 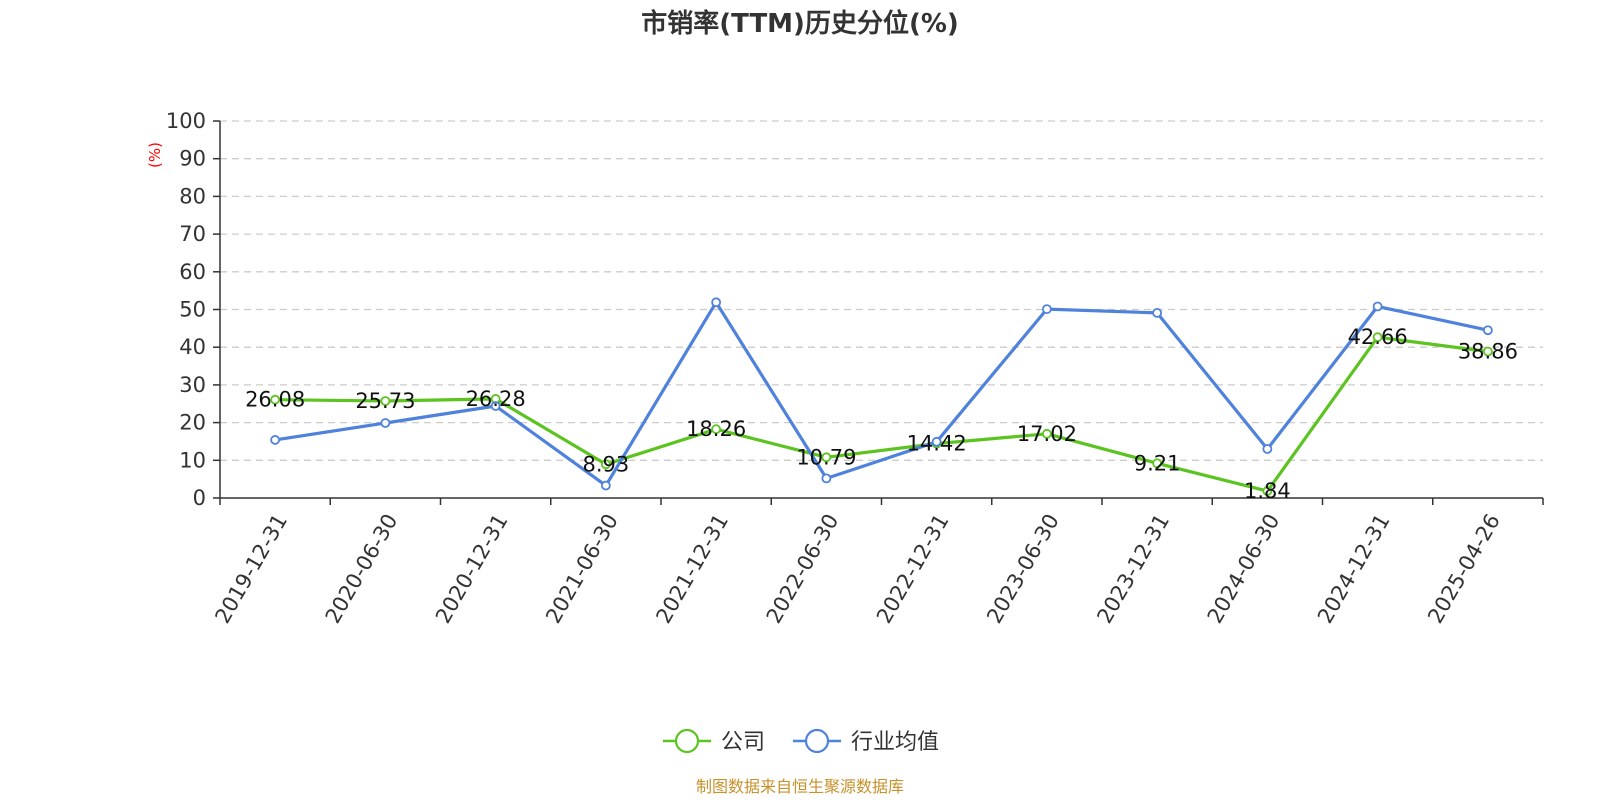 I want to click on data-label: 10.79, so click(x=826, y=457).